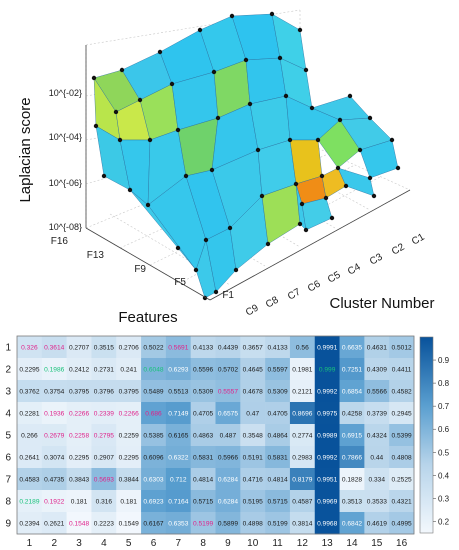 This screenshot has height=550, width=459. Describe the element at coordinates (8, 414) in the screenshot. I see `heatmap-row-label: 4` at that location.